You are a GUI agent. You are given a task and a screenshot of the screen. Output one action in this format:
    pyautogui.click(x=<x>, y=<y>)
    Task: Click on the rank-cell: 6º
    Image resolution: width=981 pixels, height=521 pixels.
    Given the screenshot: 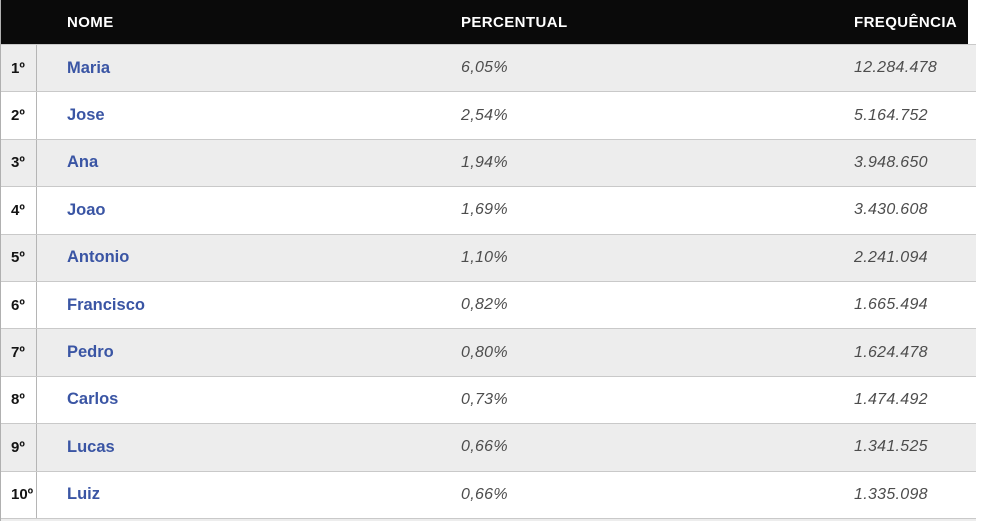 What is the action you would take?
    pyautogui.click(x=19, y=305)
    